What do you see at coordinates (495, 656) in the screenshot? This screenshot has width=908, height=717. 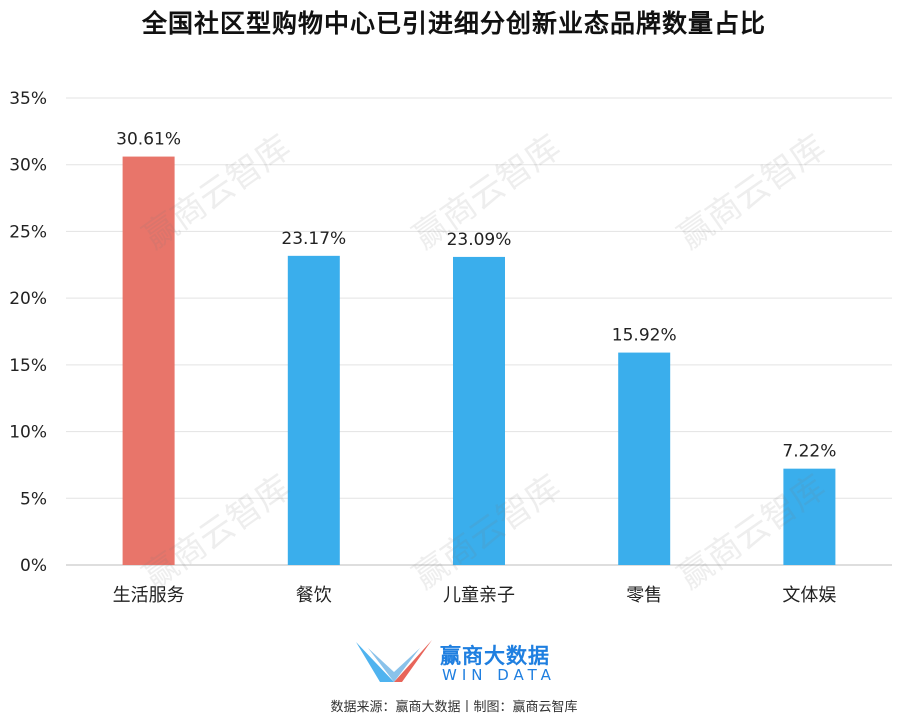 I see `logo-name: 赢商大数据` at bounding box center [495, 656].